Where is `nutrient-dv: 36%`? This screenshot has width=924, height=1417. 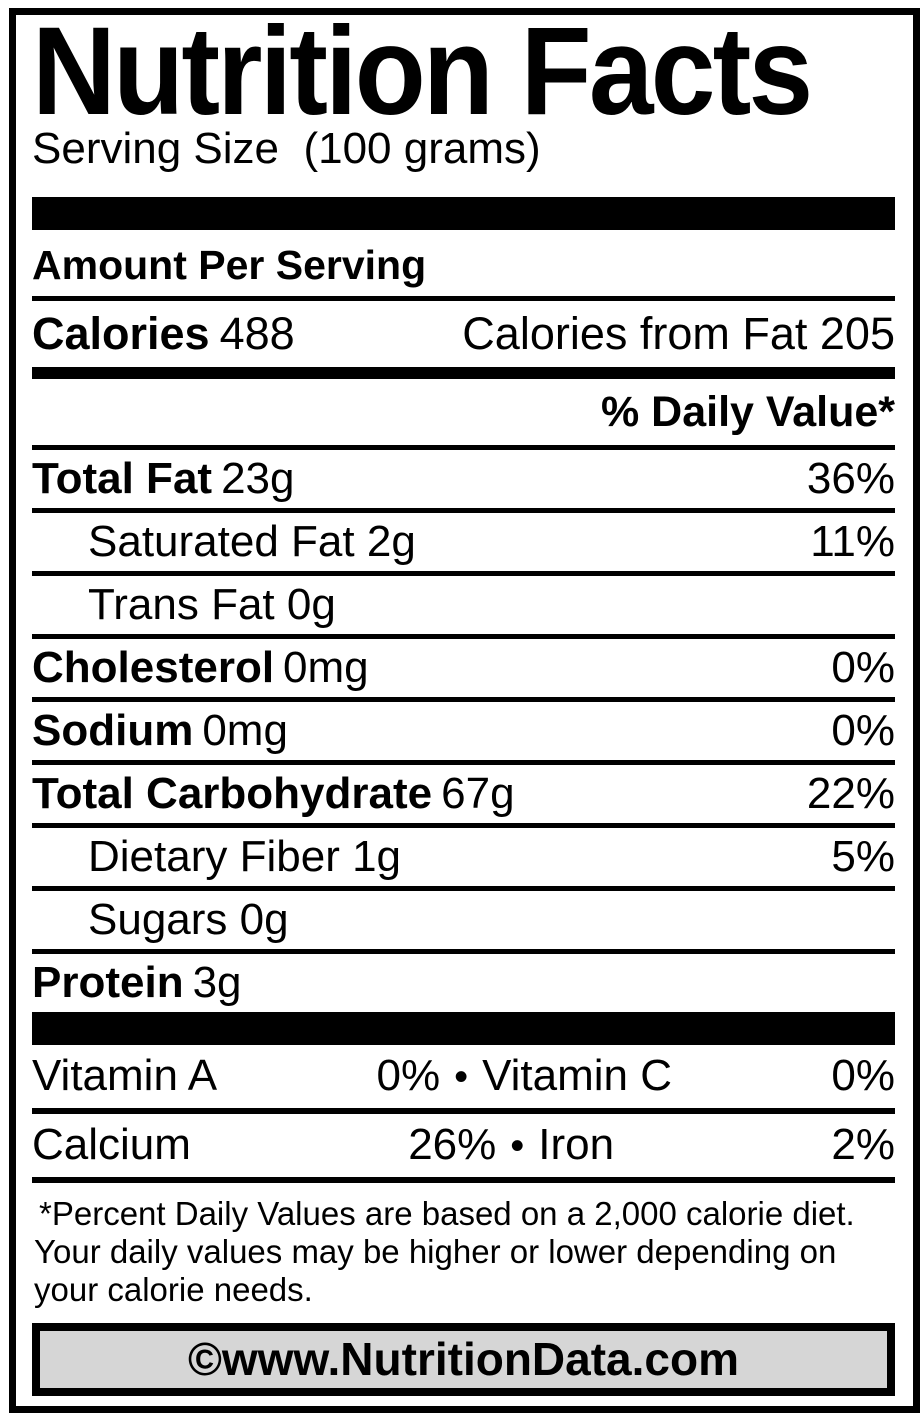
nutrient-dv: 36% is located at coordinates (850, 478).